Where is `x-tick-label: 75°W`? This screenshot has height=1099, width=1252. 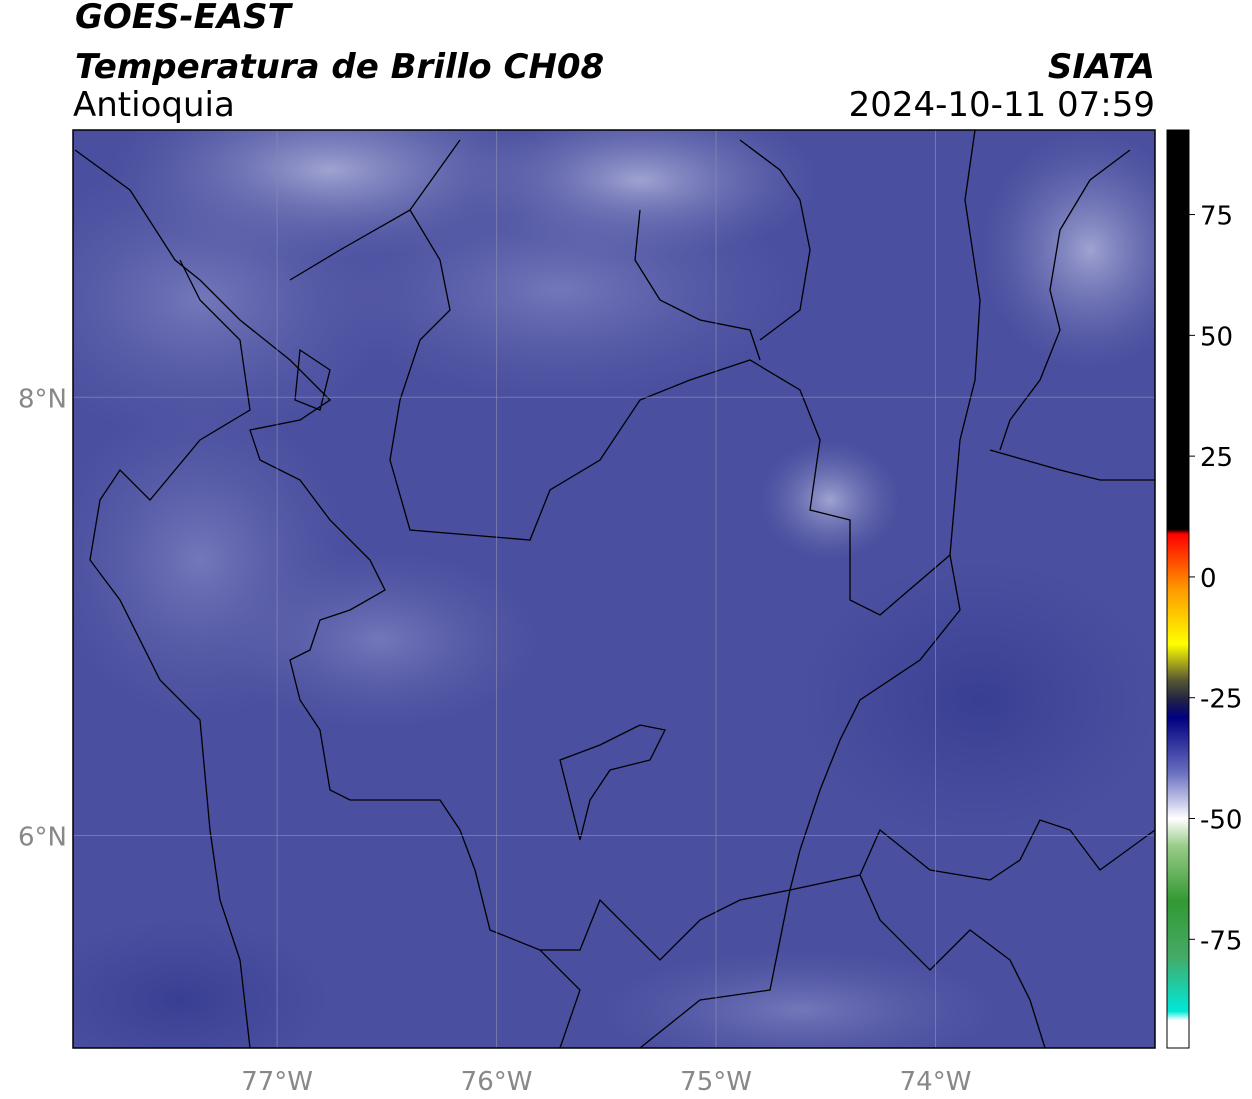
x-tick-label: 75°W is located at coordinates (716, 1082).